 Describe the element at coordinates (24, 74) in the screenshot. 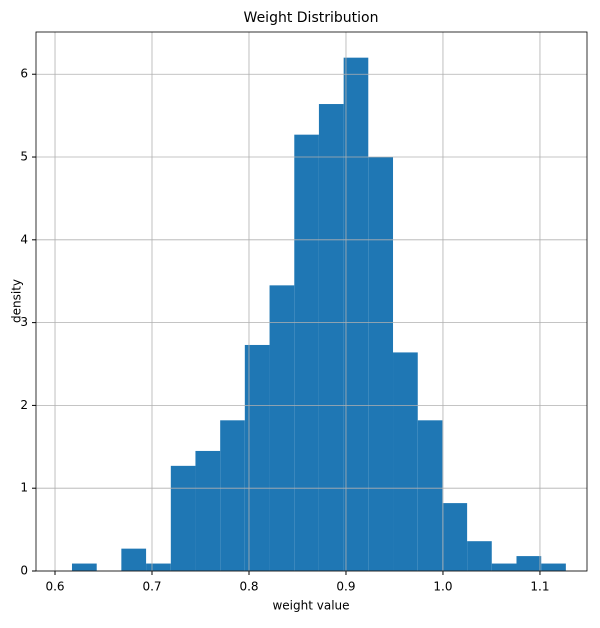

I see `y-tick-label: 6` at that location.